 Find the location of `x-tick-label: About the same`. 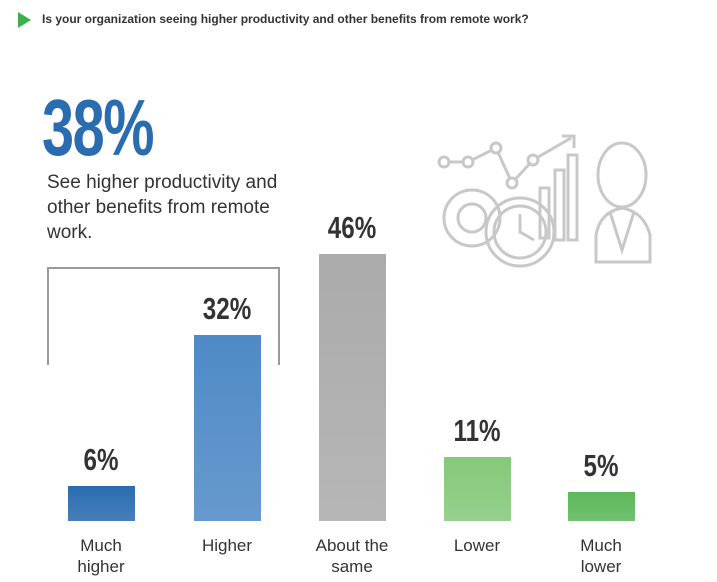

x-tick-label: About the same is located at coordinates (352, 556).